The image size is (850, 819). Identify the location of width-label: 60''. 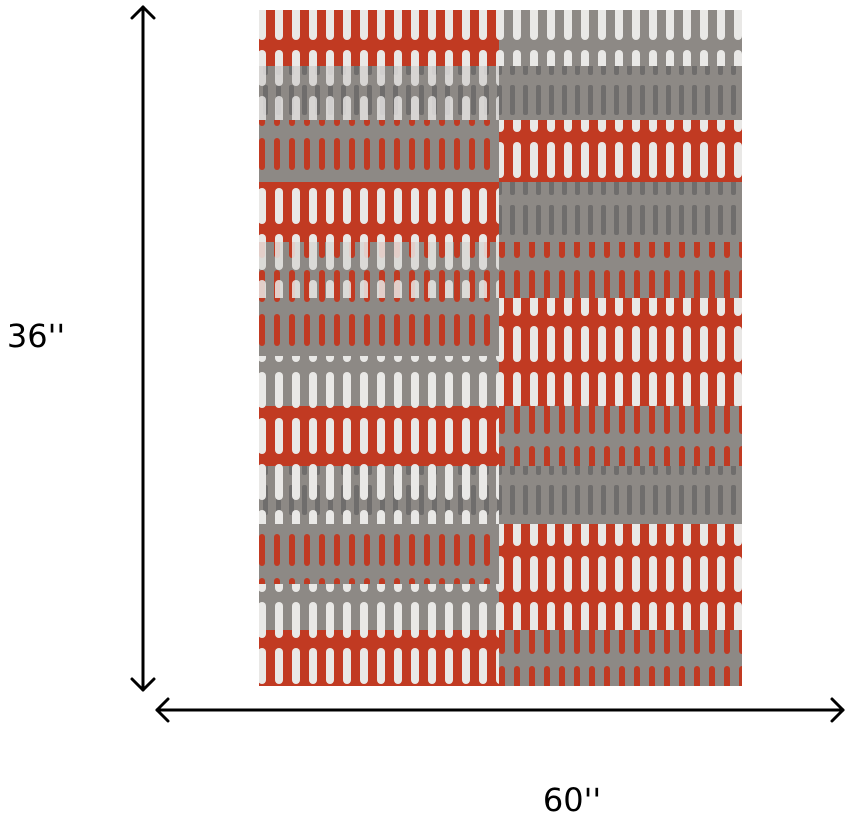
(572, 800).